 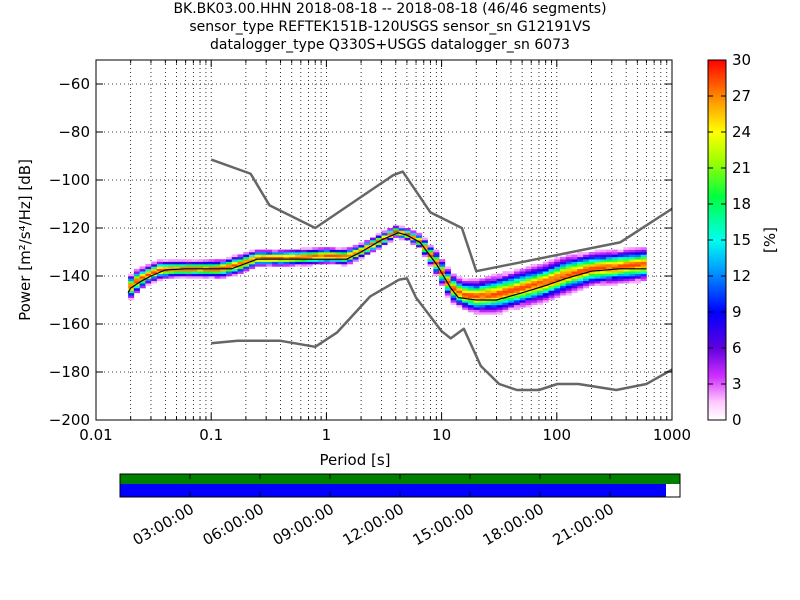 I want to click on low-noise-model-curve, so click(x=441, y=334).